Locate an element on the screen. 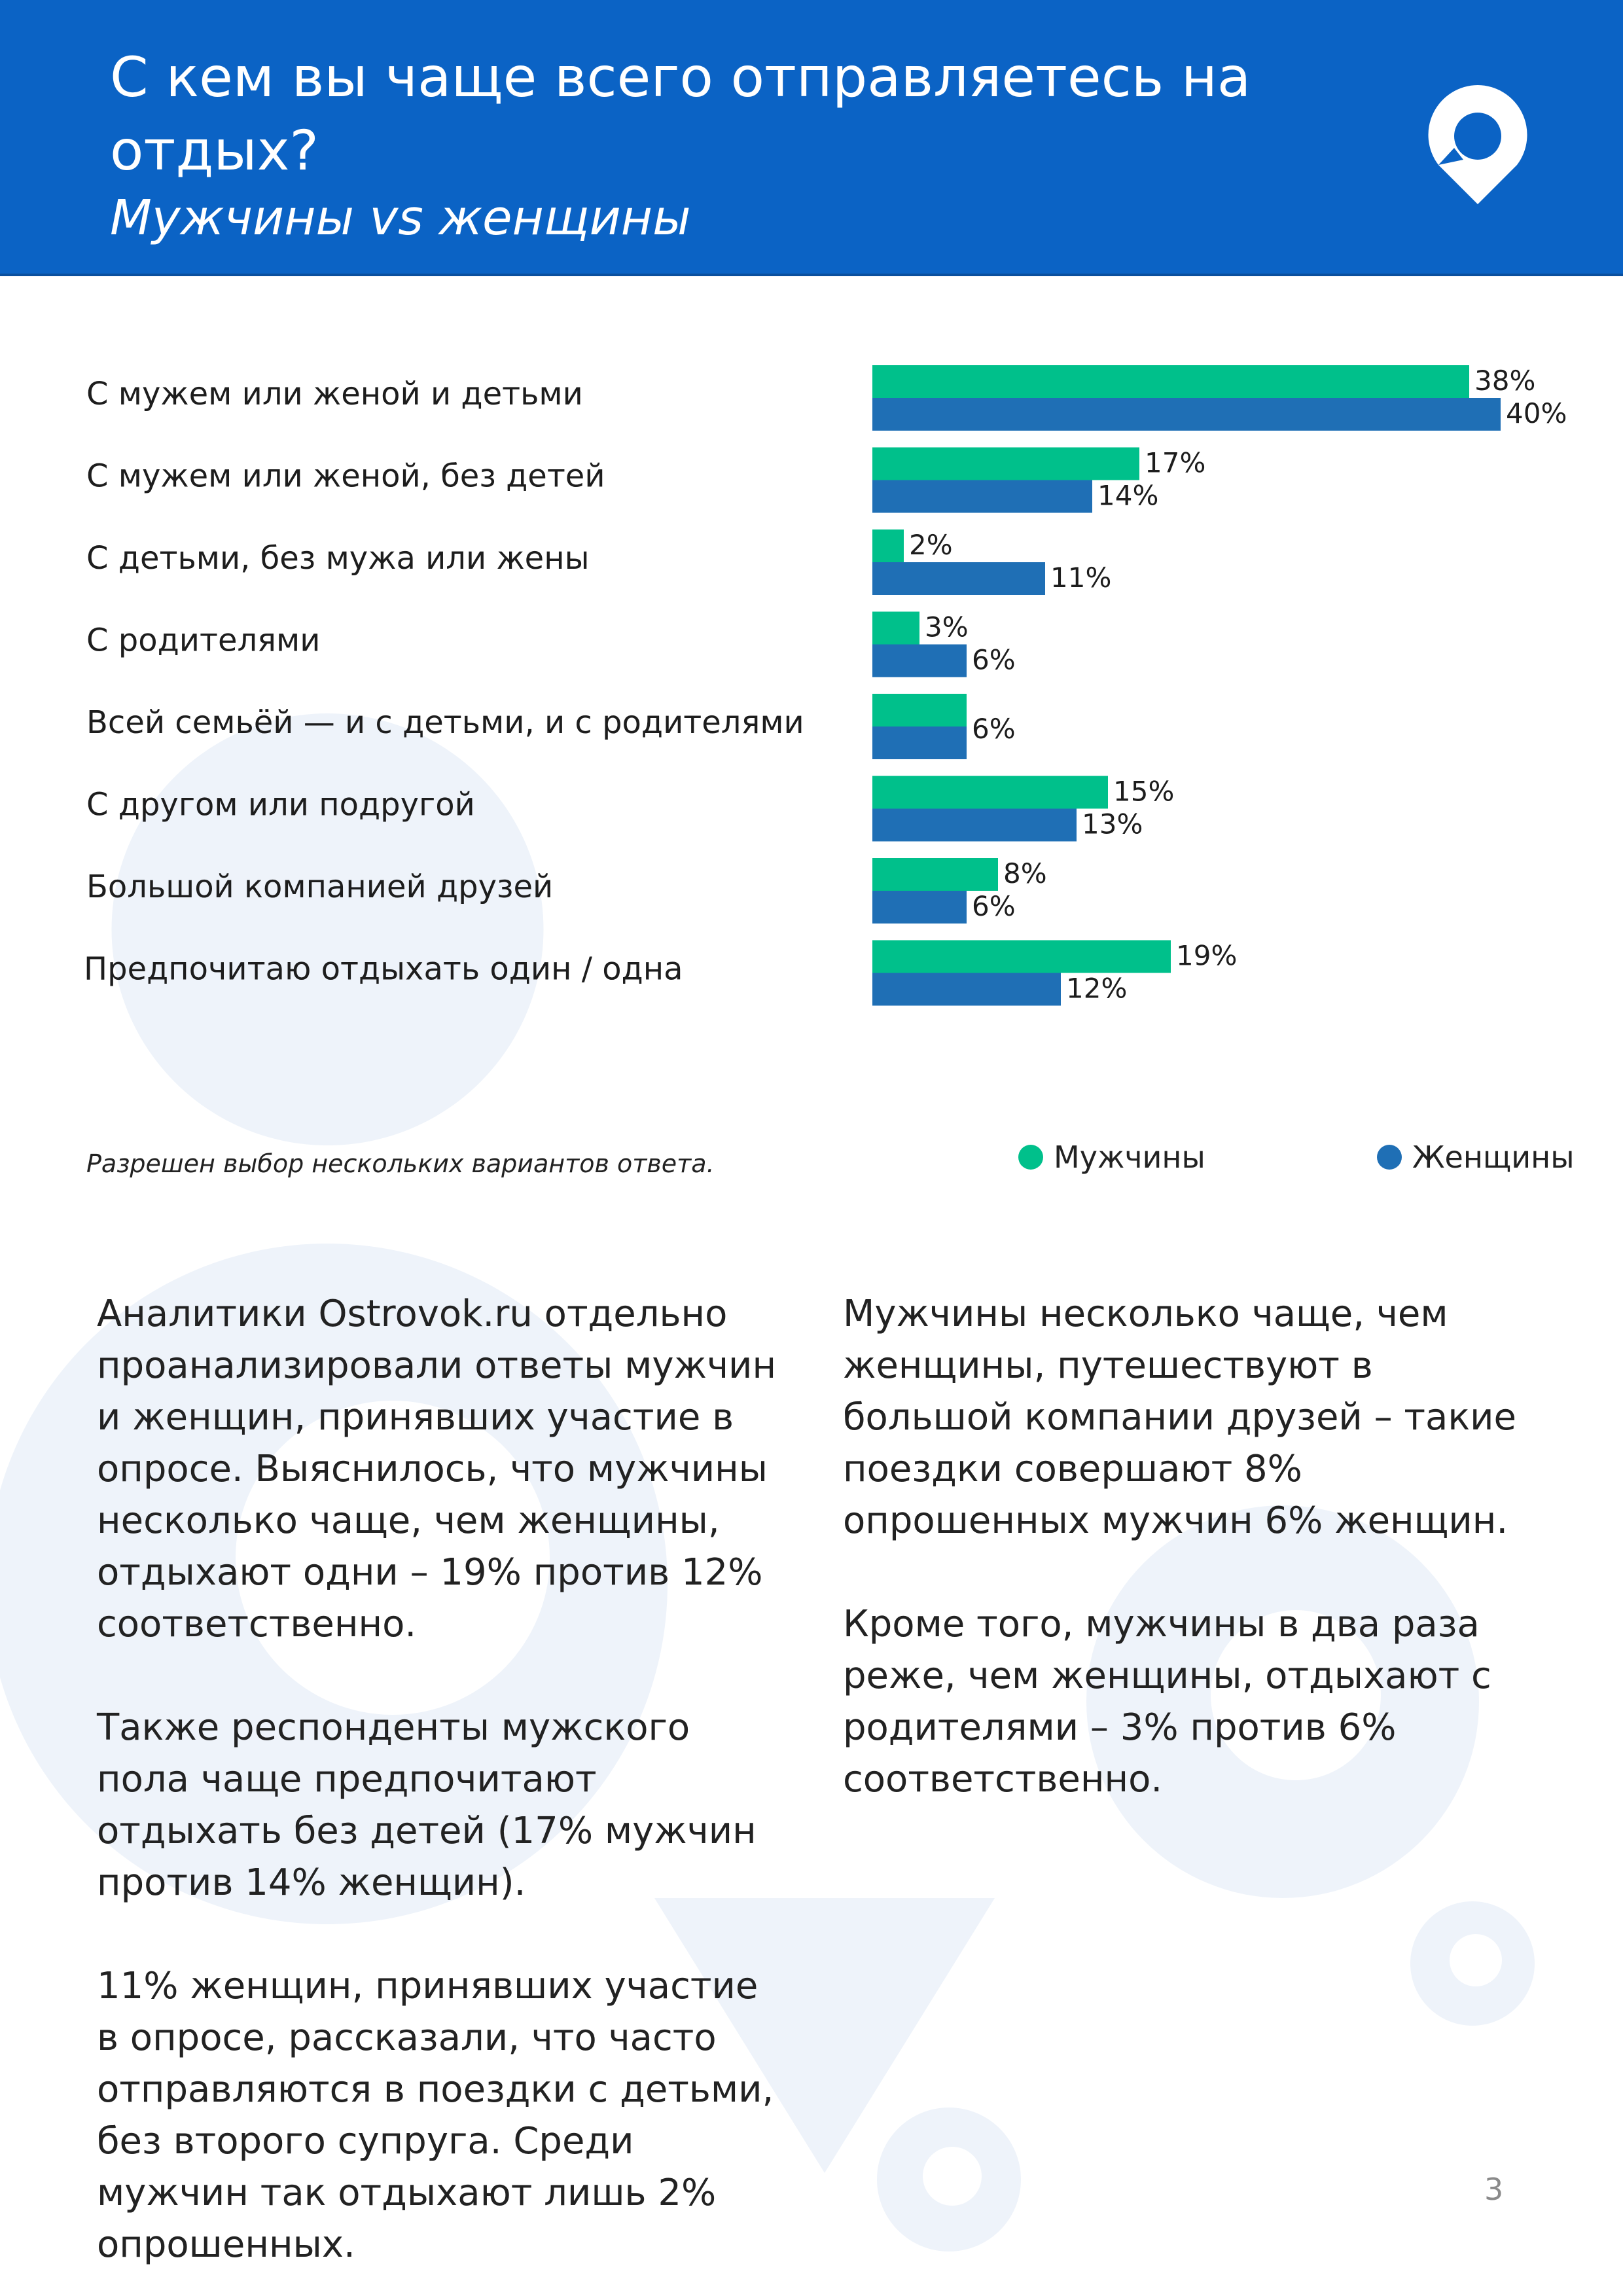 This screenshot has width=1623, height=2296. page-number: 3 is located at coordinates (1494, 2189).